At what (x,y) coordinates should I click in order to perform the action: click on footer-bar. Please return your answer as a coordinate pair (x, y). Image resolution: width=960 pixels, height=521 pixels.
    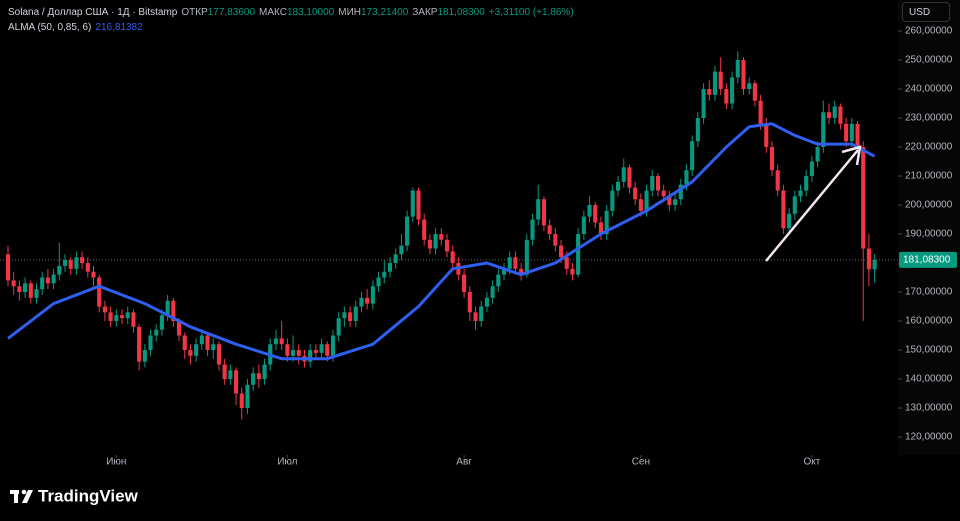
    Looking at the image, I should click on (480, 499).